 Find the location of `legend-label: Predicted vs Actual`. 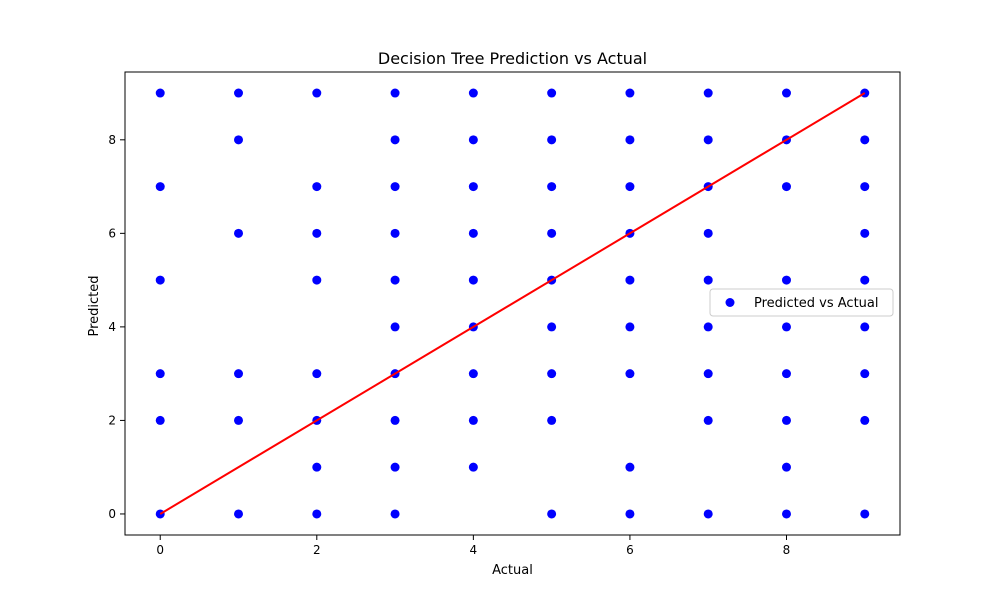

legend-label: Predicted vs Actual is located at coordinates (816, 303).